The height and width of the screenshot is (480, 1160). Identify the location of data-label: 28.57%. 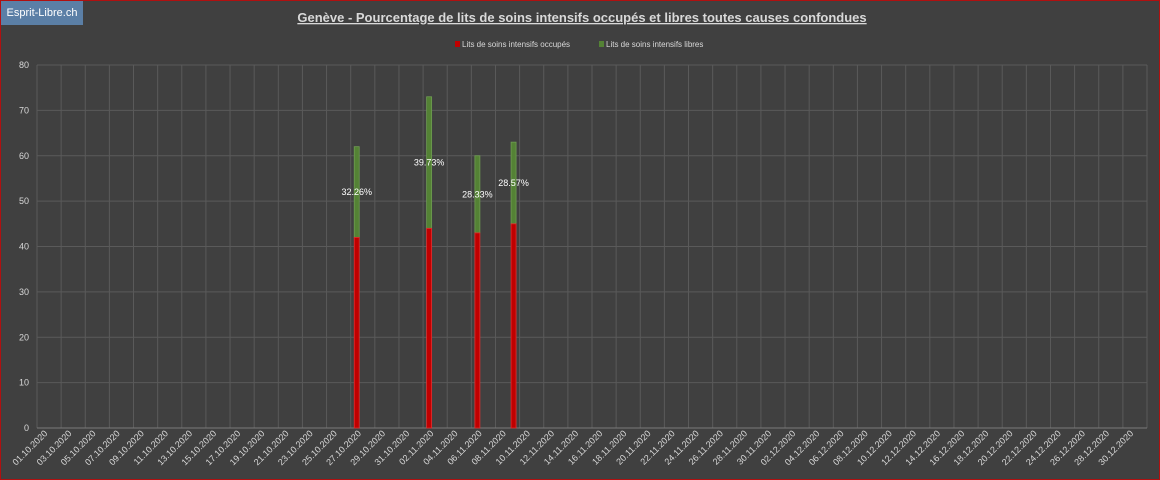
(513, 183).